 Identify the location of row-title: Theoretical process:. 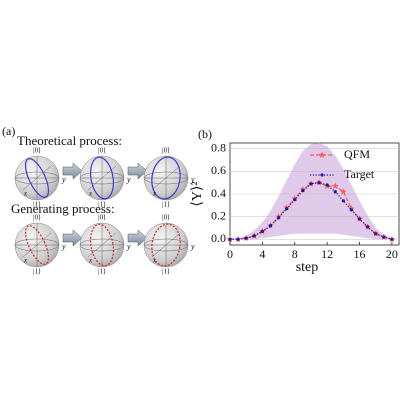
(69, 140).